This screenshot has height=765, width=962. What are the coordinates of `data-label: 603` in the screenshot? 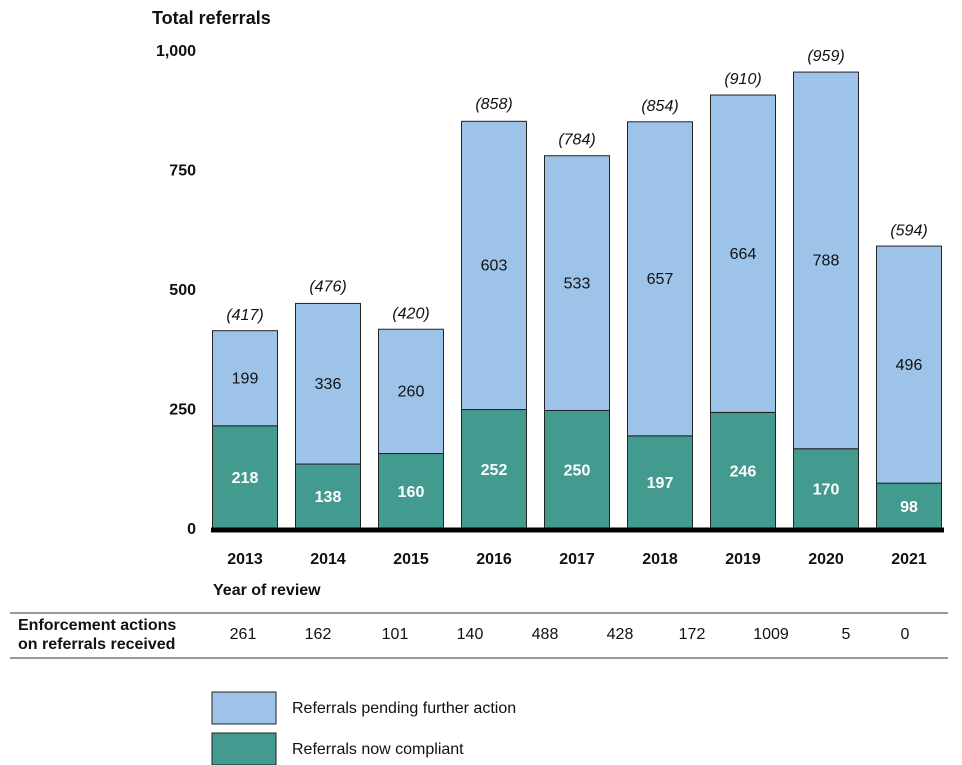 It's located at (494, 266).